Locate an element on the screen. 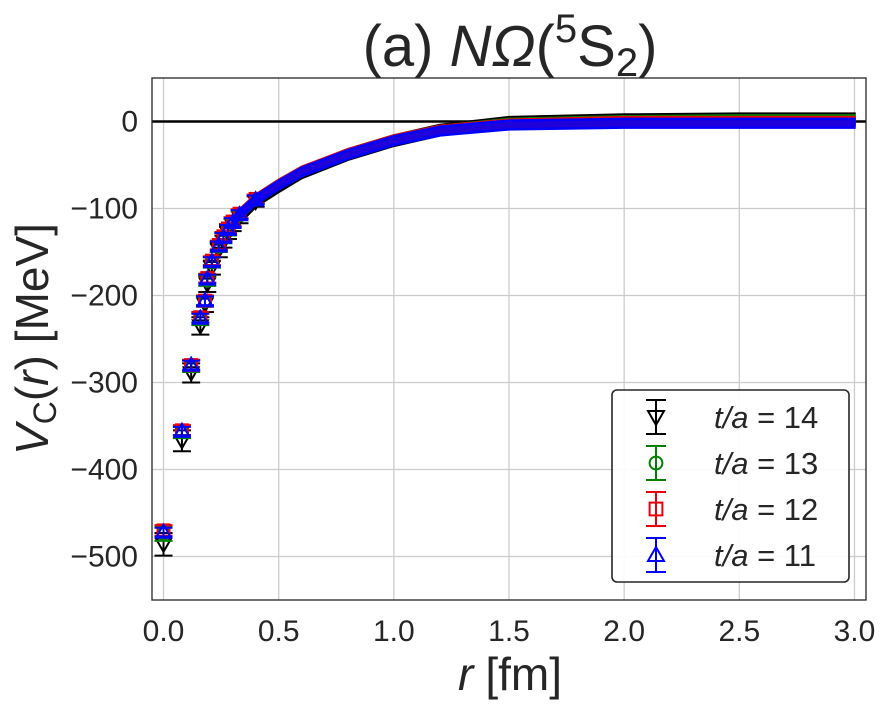  title-close-paren: ) is located at coordinates (647, 46).